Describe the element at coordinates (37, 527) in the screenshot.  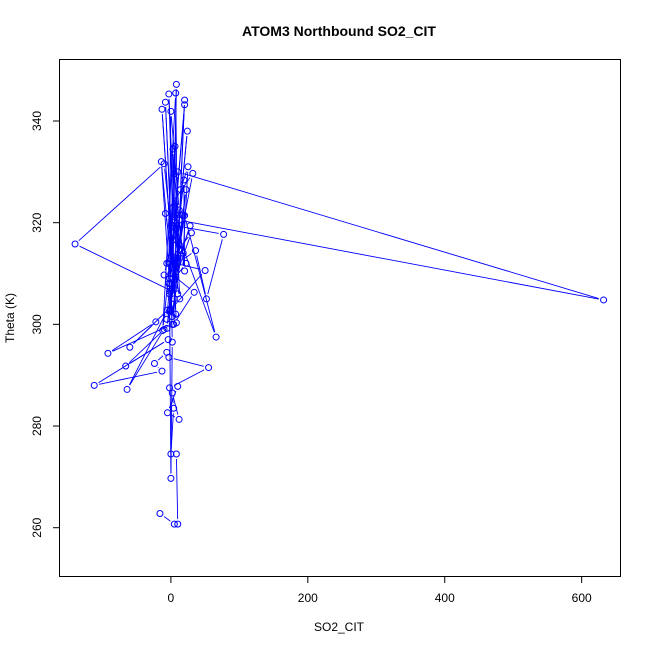
I see `y-tick-label: 260` at that location.